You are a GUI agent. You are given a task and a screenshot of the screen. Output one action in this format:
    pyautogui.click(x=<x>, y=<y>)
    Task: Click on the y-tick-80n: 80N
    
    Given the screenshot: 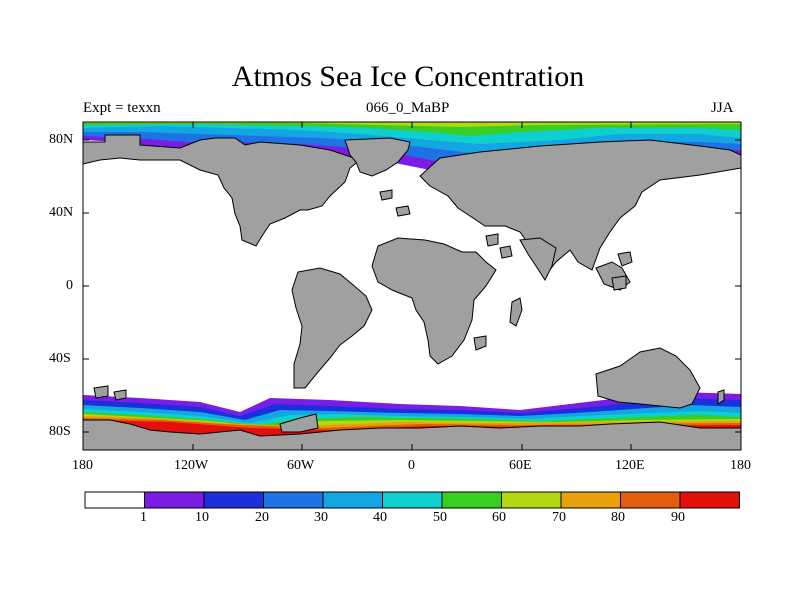 What is the action you would take?
    pyautogui.click(x=61, y=139)
    